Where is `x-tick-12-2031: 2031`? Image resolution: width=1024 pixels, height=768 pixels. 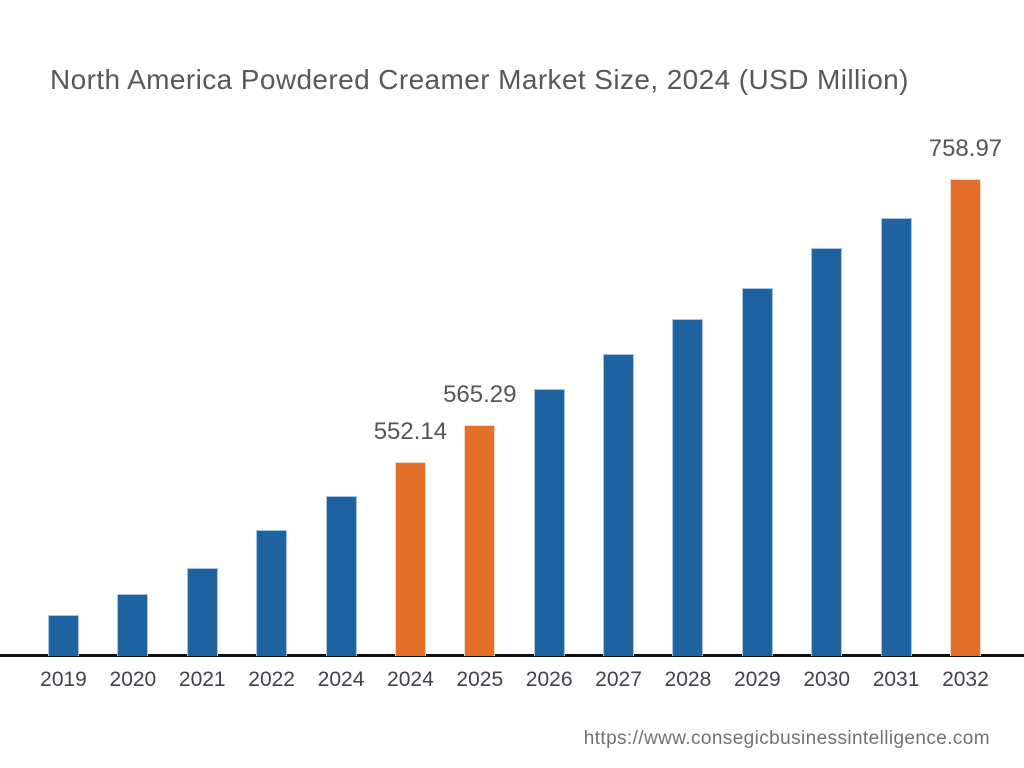 x-tick-12-2031: 2031 is located at coordinates (896, 679).